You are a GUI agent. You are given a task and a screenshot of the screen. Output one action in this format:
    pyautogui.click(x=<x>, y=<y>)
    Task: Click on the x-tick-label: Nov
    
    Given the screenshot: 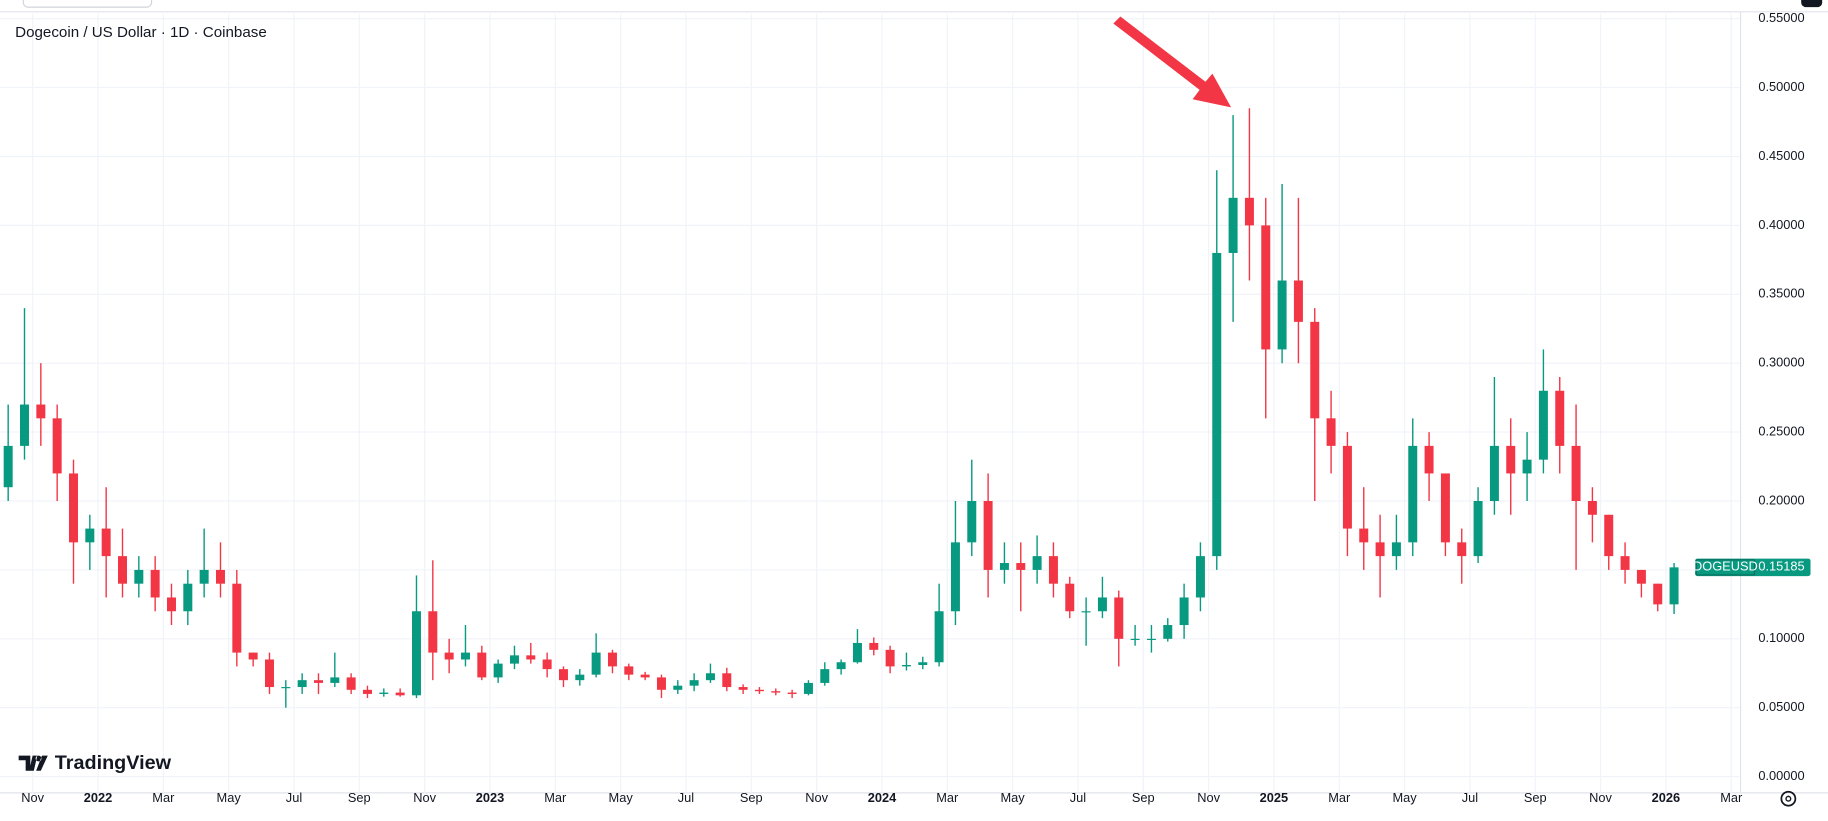 What is the action you would take?
    pyautogui.click(x=424, y=797)
    